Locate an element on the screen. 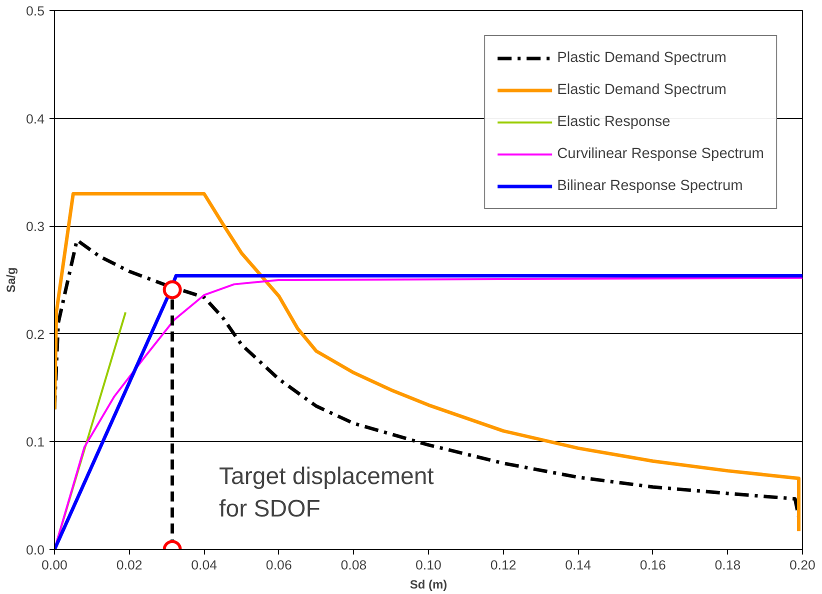 The height and width of the screenshot is (594, 822). annotation: Target displacement for SDOF is located at coordinates (326, 493).